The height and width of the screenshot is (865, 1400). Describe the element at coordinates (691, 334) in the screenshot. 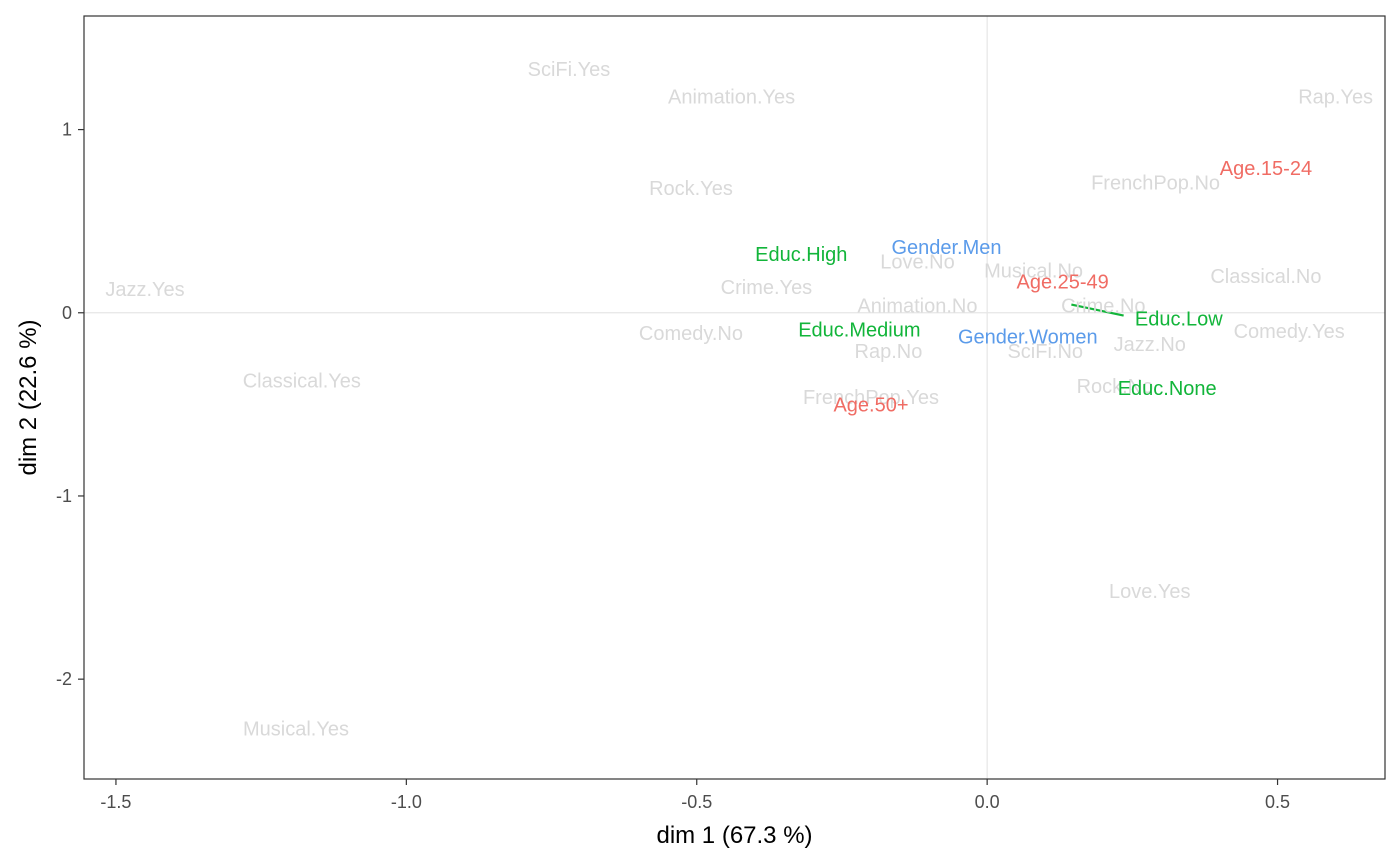

I see `point-label-comedy-no: Comedy.No` at that location.